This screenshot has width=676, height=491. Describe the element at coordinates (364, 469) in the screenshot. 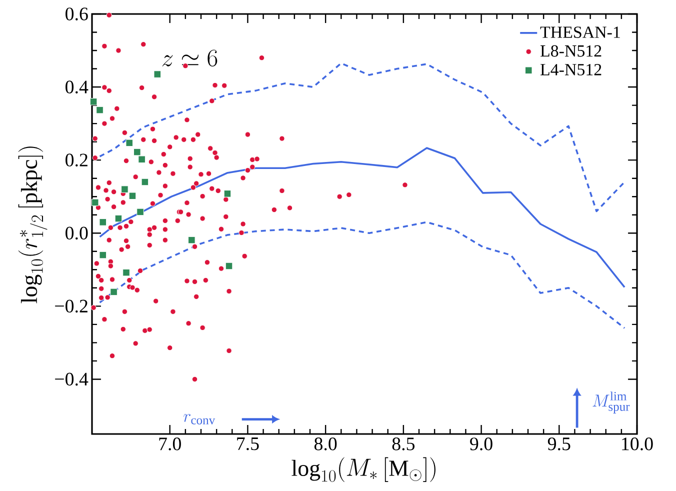

I see `x-axis-title: $\log_{10}(M_*\,[\mathrm{M}_\odot])$` at that location.